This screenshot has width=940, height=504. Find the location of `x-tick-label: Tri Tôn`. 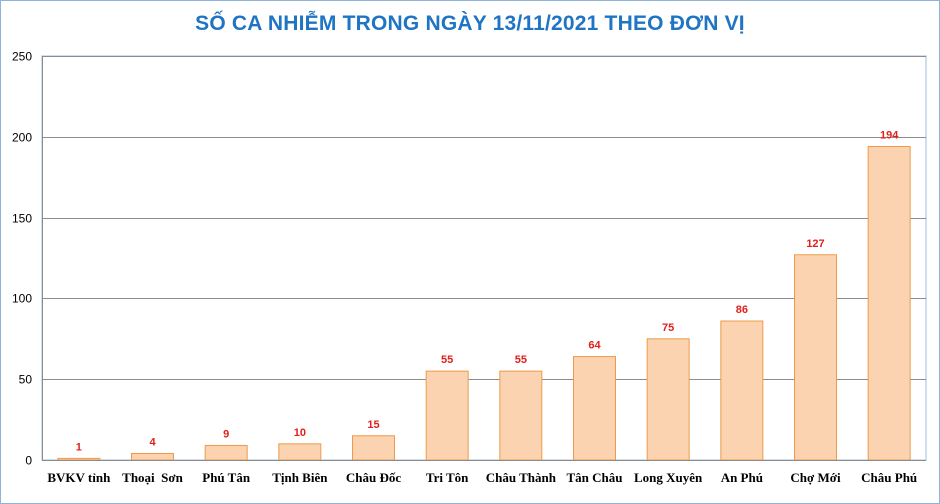

x-tick-label: Tri Tôn is located at coordinates (447, 477).